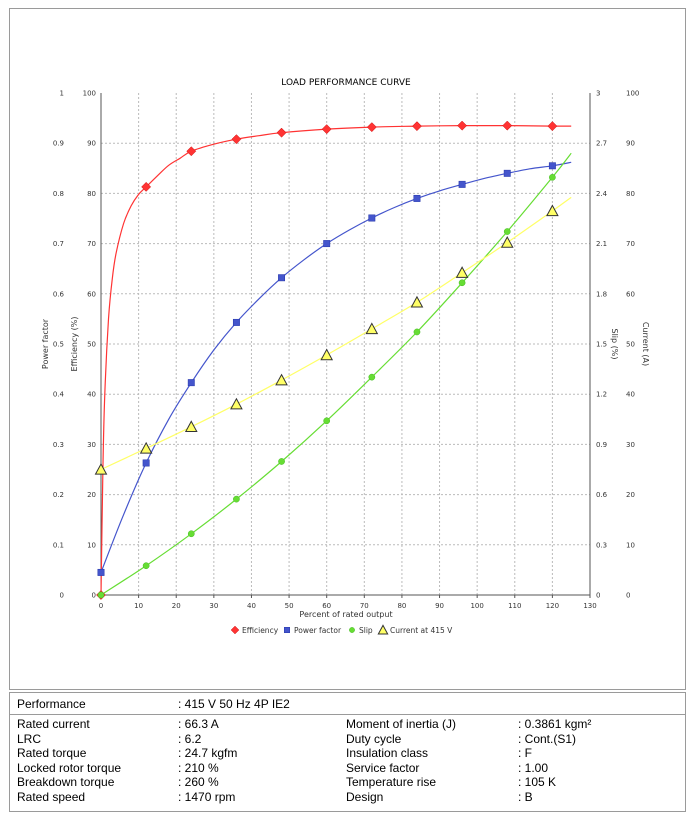 The width and height of the screenshot is (696, 826). What do you see at coordinates (260, 630) in the screenshot?
I see `efficiency-legend-label: Efficiency` at bounding box center [260, 630].